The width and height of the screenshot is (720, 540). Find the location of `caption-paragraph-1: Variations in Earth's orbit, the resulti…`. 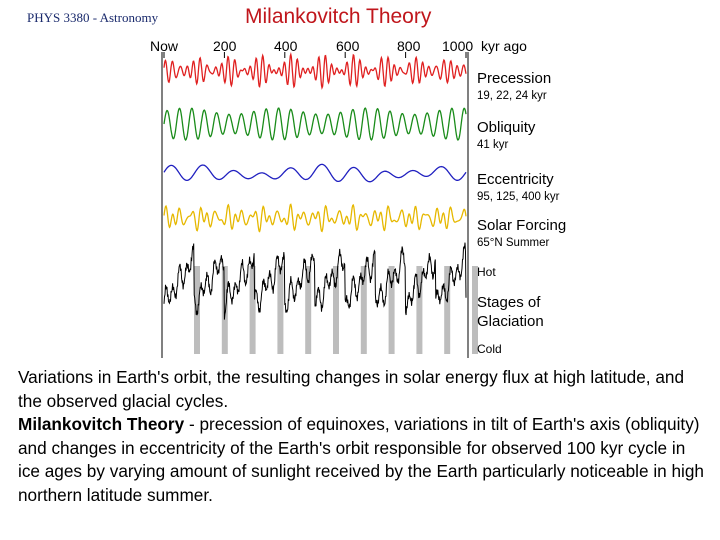

caption-paragraph-1: Variations in Earth's orbit, the resulti… is located at coordinates (351, 389).